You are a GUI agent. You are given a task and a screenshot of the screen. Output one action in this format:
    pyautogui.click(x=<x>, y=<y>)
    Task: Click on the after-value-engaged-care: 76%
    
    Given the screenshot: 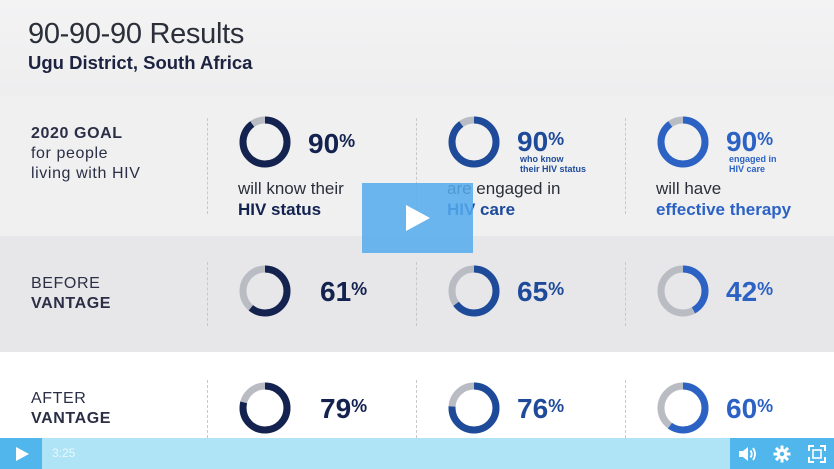 What is the action you would take?
    pyautogui.click(x=541, y=408)
    